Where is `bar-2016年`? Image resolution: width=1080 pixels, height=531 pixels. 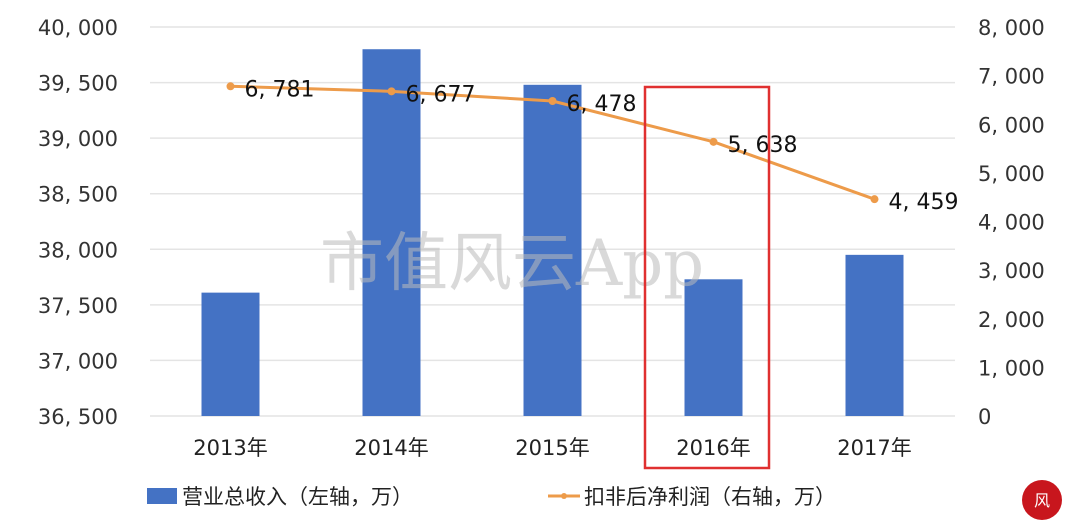
bar-2016年 is located at coordinates (713, 347).